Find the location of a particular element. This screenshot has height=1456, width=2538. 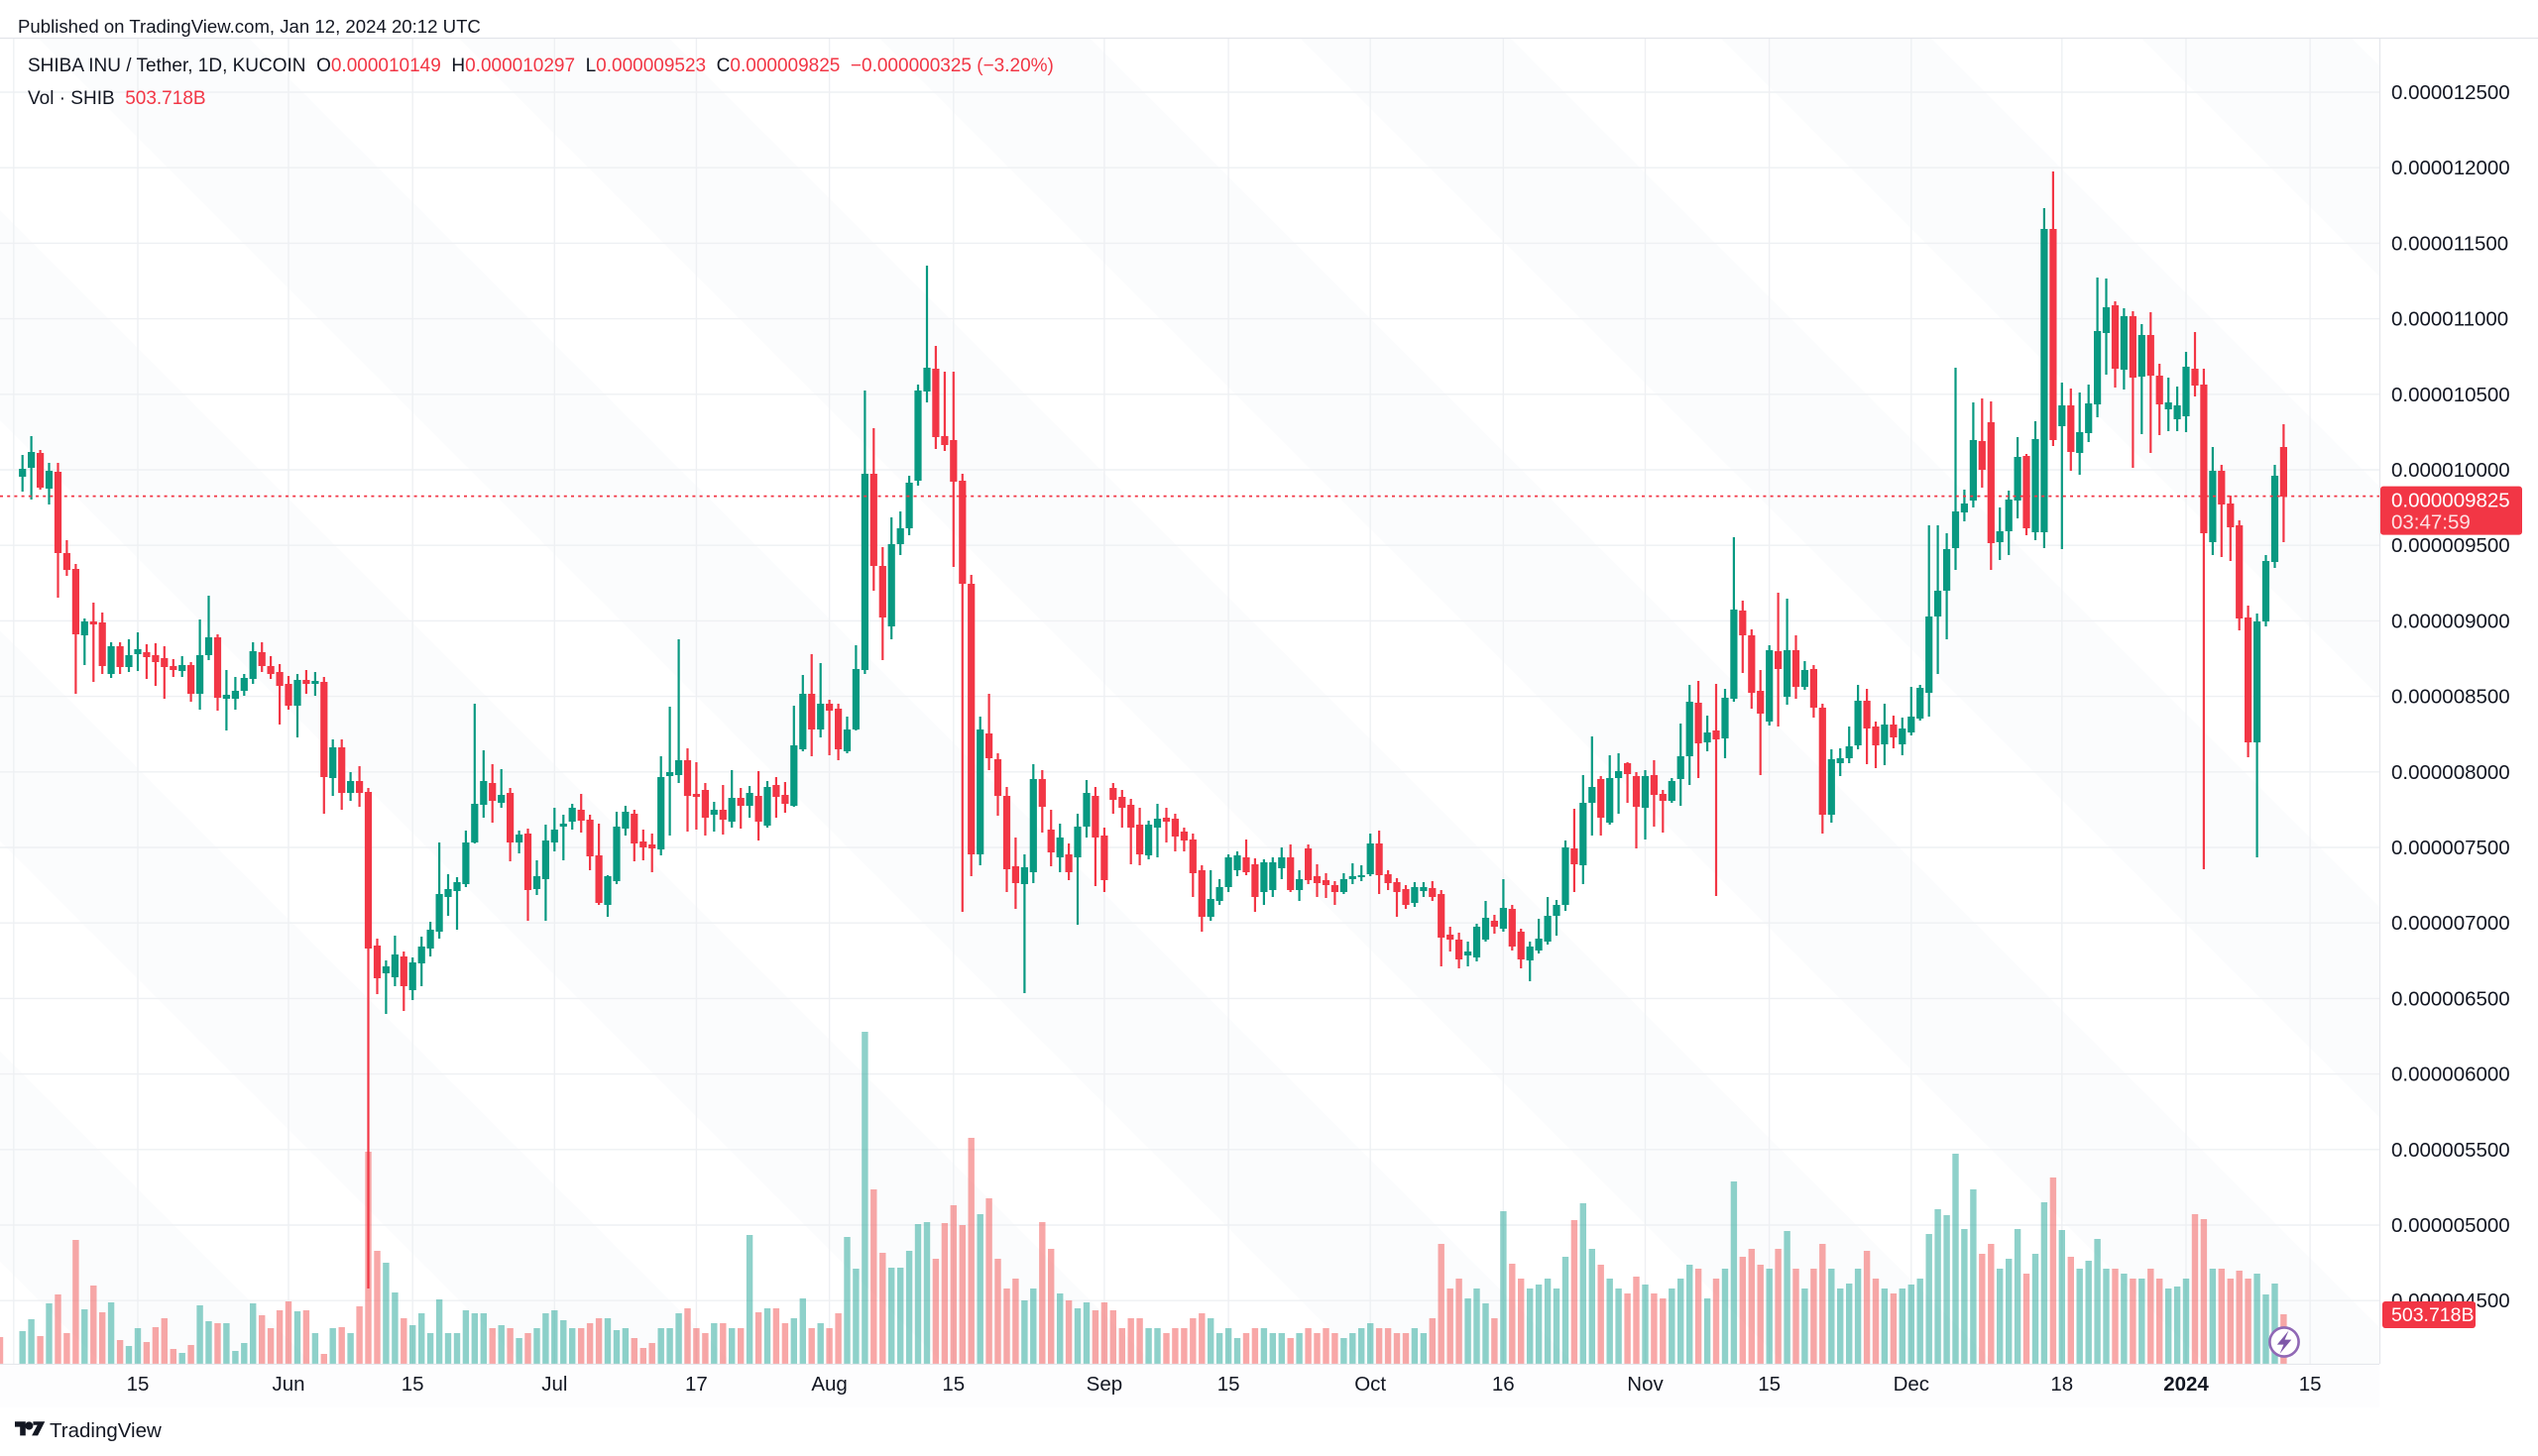

svg-text: Dec is located at coordinates (1911, 1384).